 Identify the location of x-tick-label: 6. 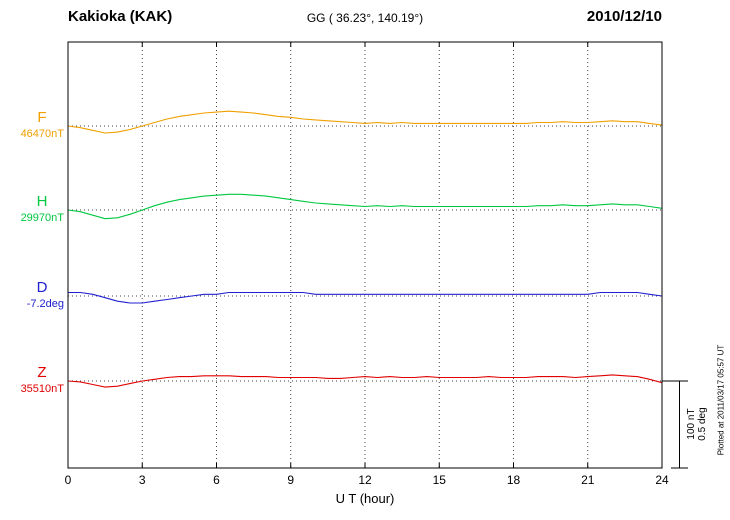
(216, 480).